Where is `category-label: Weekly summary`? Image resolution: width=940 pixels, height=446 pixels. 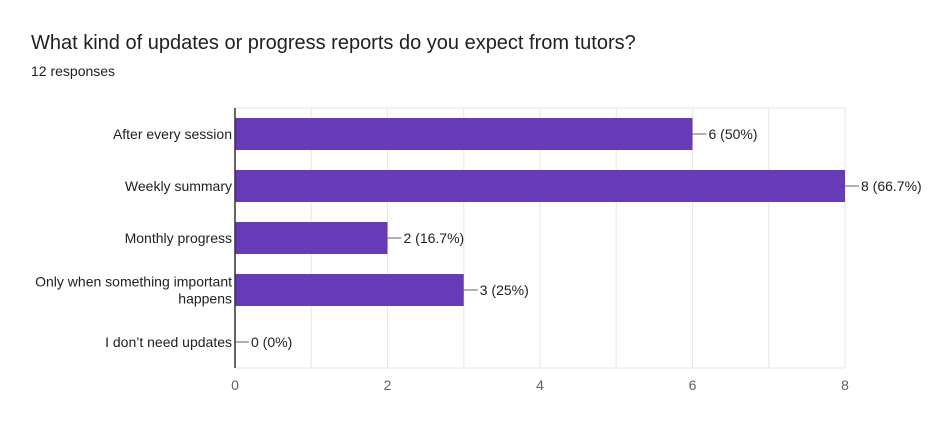 category-label: Weekly summary is located at coordinates (178, 186).